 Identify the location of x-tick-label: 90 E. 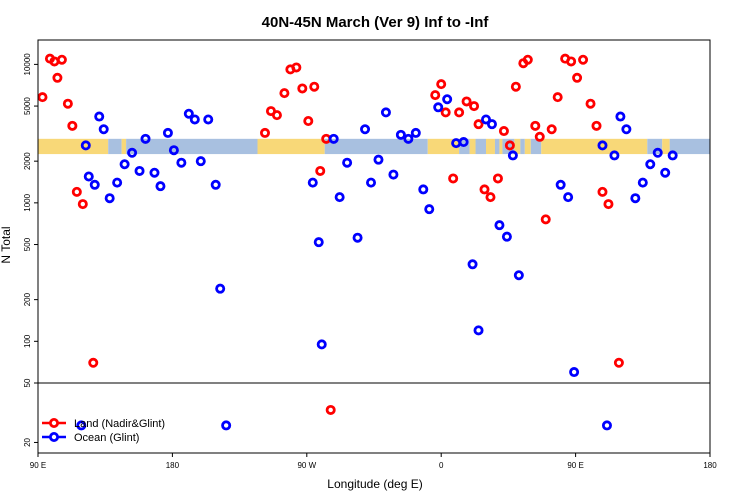
(38, 465).